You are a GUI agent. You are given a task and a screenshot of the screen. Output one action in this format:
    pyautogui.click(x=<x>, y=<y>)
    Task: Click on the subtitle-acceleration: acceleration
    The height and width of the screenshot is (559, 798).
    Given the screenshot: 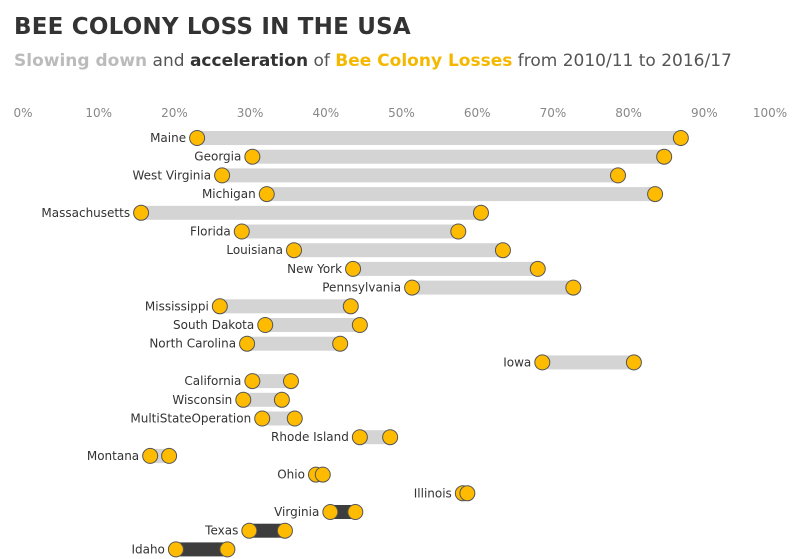 What is the action you would take?
    pyautogui.click(x=249, y=61)
    